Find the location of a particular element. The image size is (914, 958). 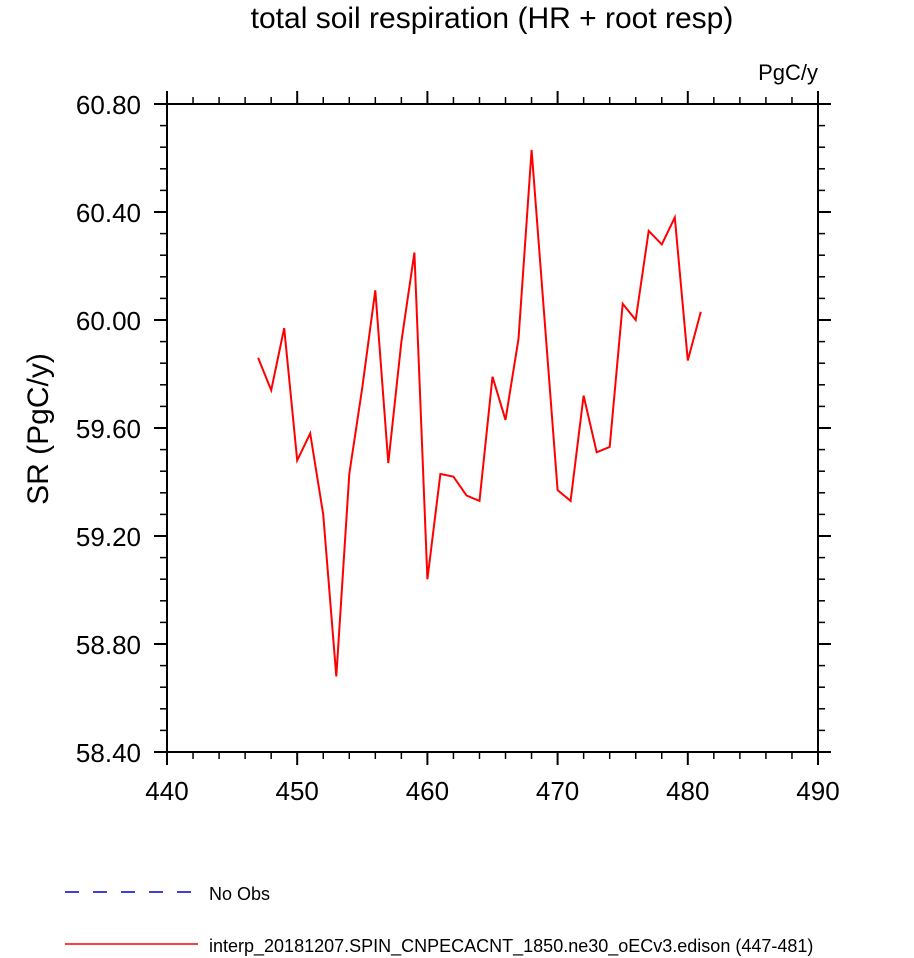

x-tick-label: 470 is located at coordinates (557, 791).